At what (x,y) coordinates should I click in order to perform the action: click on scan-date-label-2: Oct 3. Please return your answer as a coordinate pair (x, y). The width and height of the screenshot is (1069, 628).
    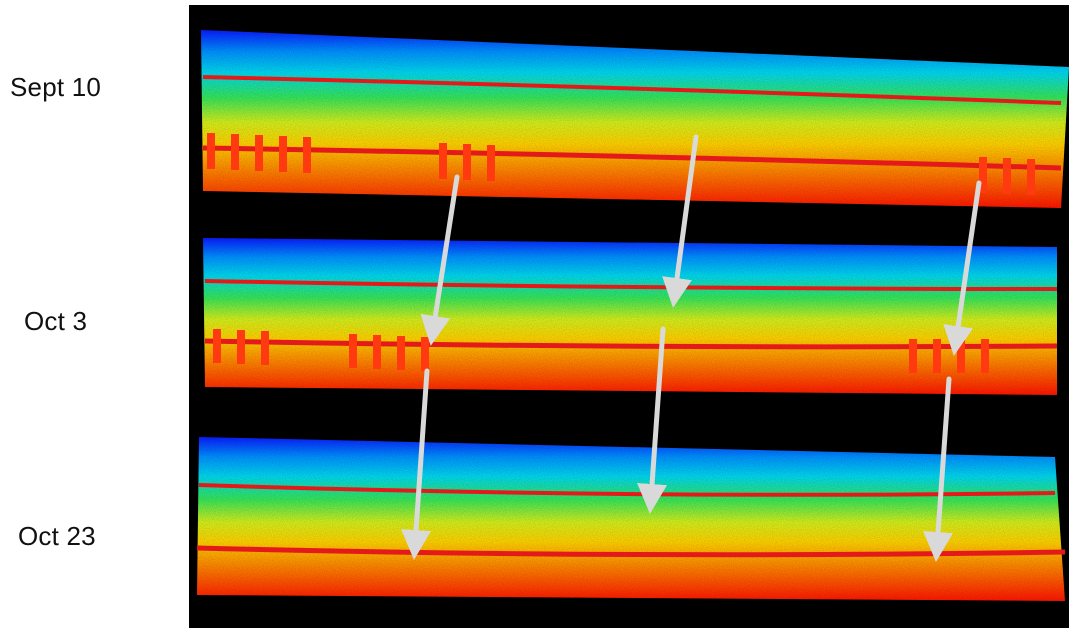
    Looking at the image, I should click on (56, 321).